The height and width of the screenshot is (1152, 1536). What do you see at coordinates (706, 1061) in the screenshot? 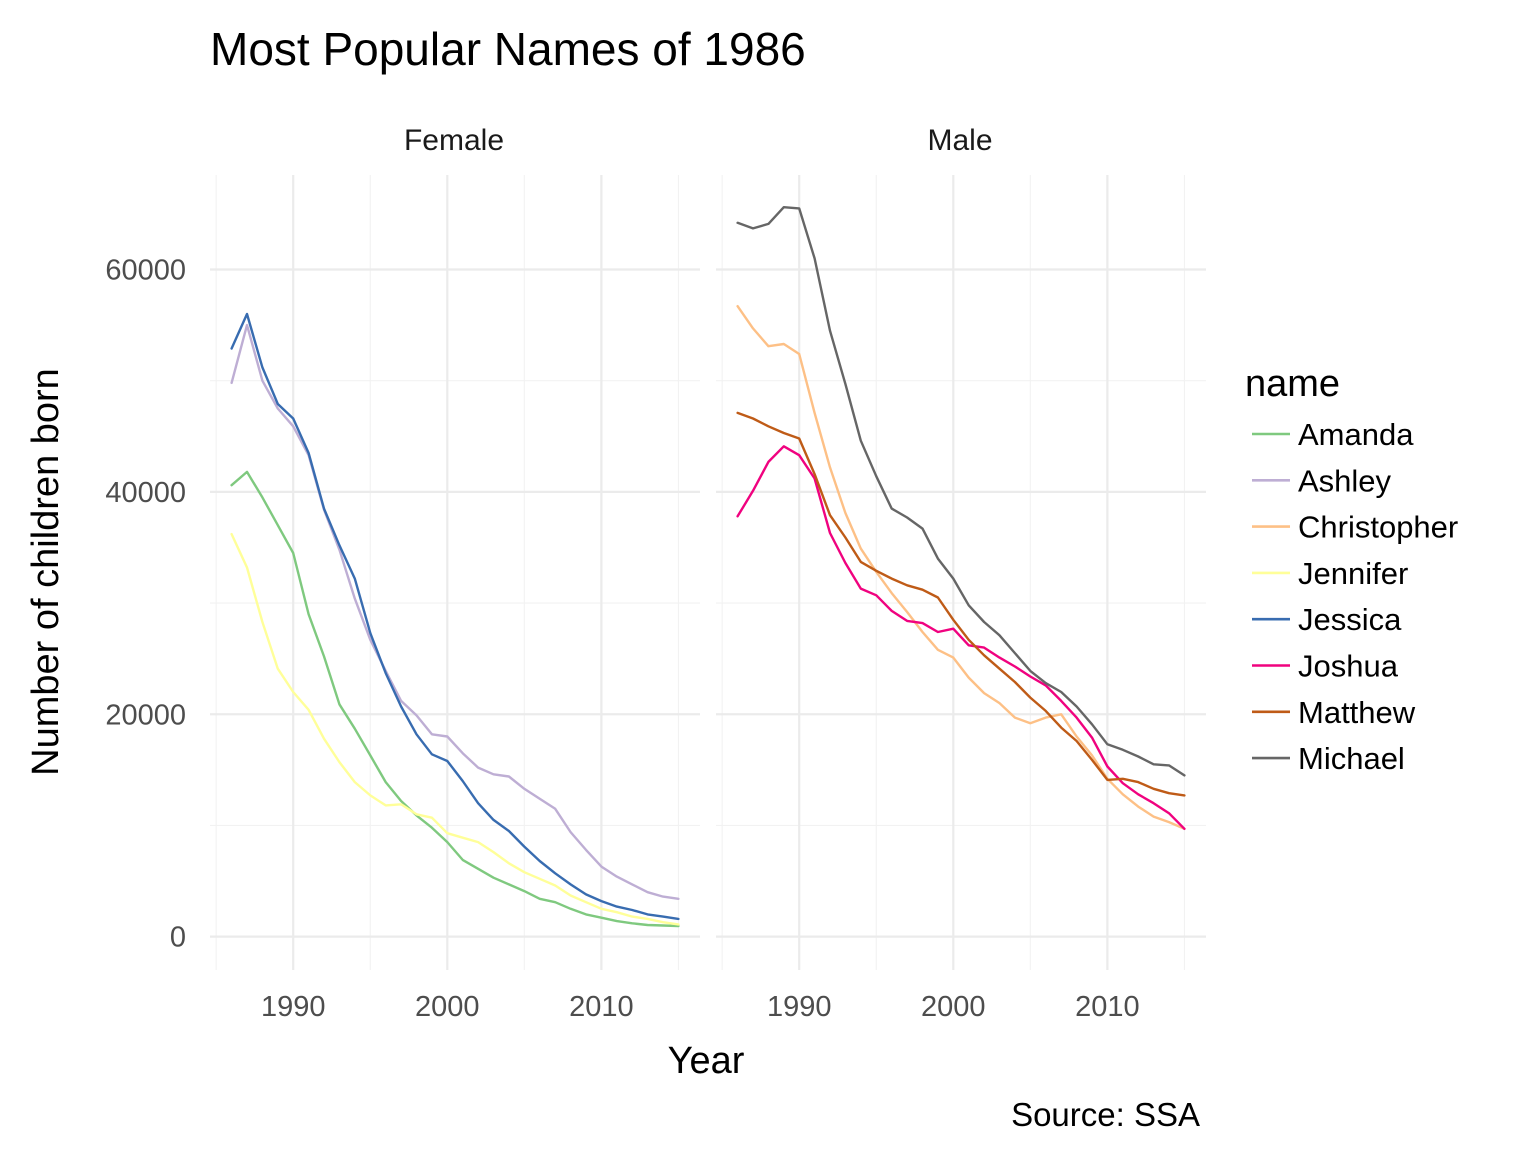
I see `x-axis-title: Year` at bounding box center [706, 1061].